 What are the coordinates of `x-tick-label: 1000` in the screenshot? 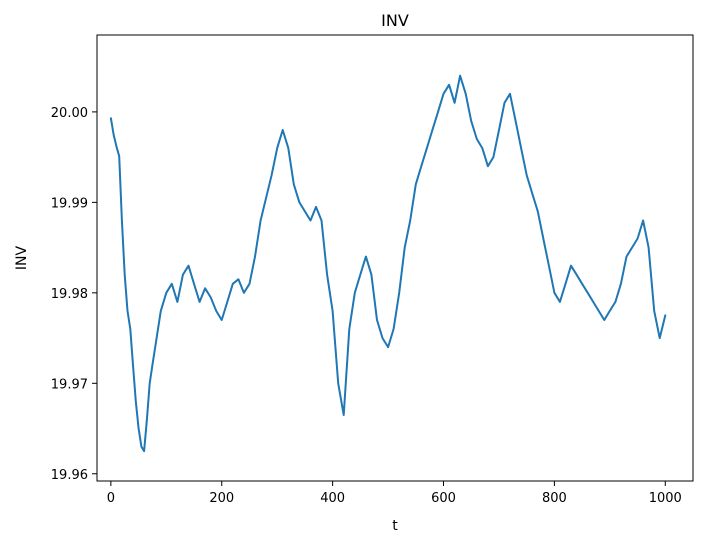 It's located at (665, 498).